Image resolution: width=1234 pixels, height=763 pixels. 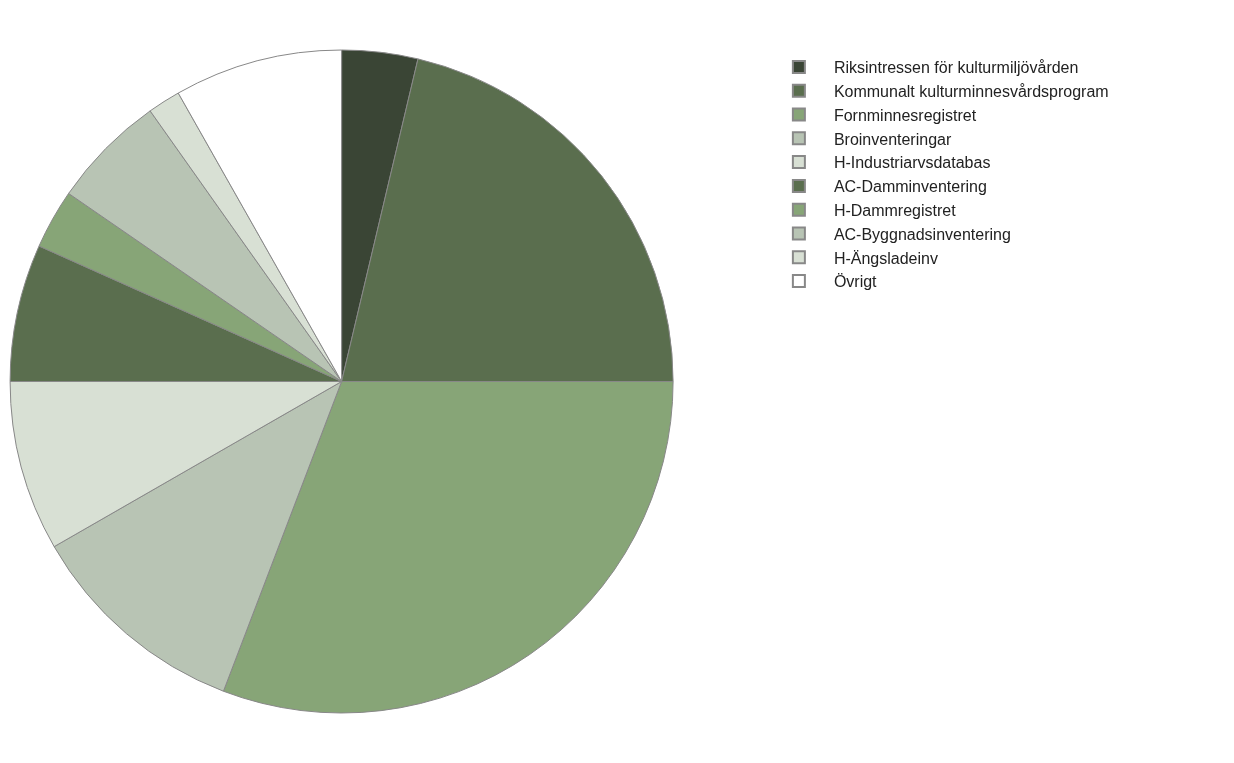 I want to click on legend-label: H-Ängsladeinv, so click(x=885, y=258).